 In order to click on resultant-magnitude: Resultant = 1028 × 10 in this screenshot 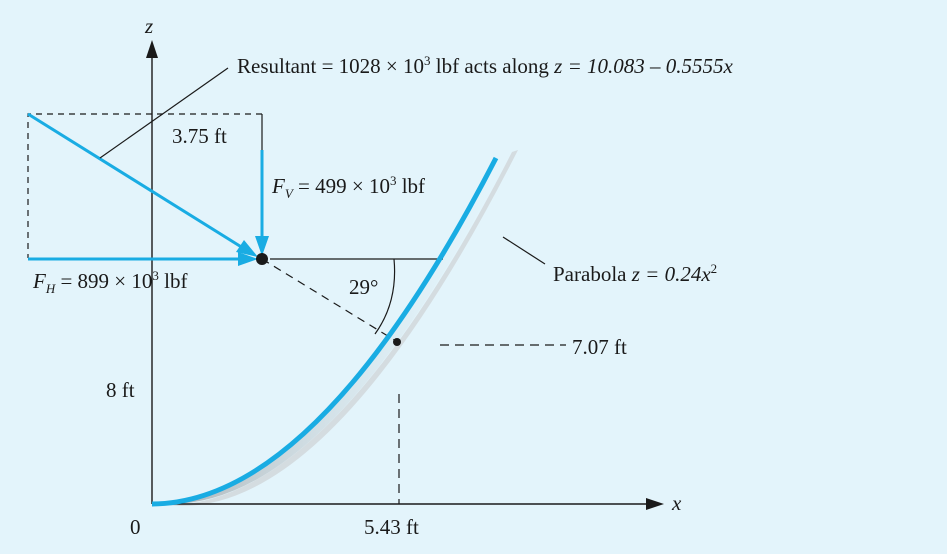, I will do `click(331, 66)`.